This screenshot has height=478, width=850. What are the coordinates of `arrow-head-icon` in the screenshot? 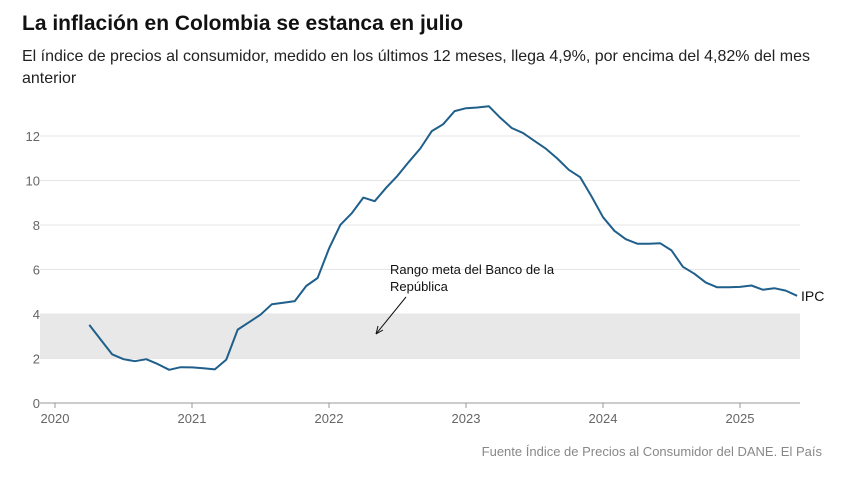 It's located at (379, 330).